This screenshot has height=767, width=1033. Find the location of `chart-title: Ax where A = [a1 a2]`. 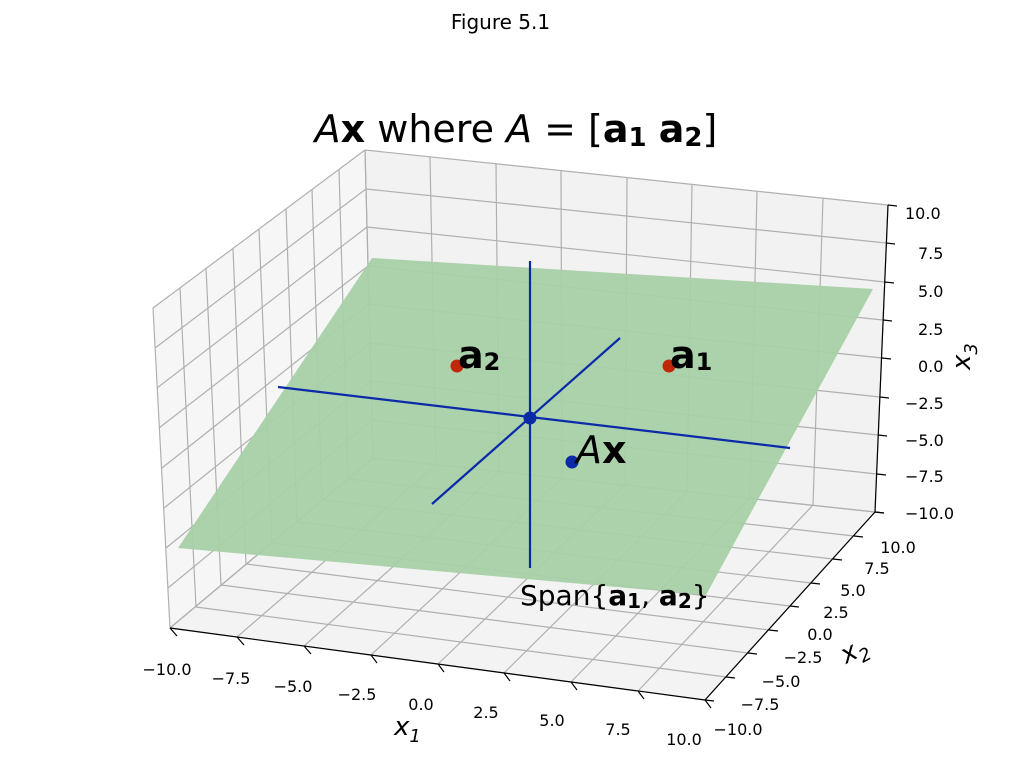

chart-title: Ax where A = [a1 a2] is located at coordinates (515, 130).